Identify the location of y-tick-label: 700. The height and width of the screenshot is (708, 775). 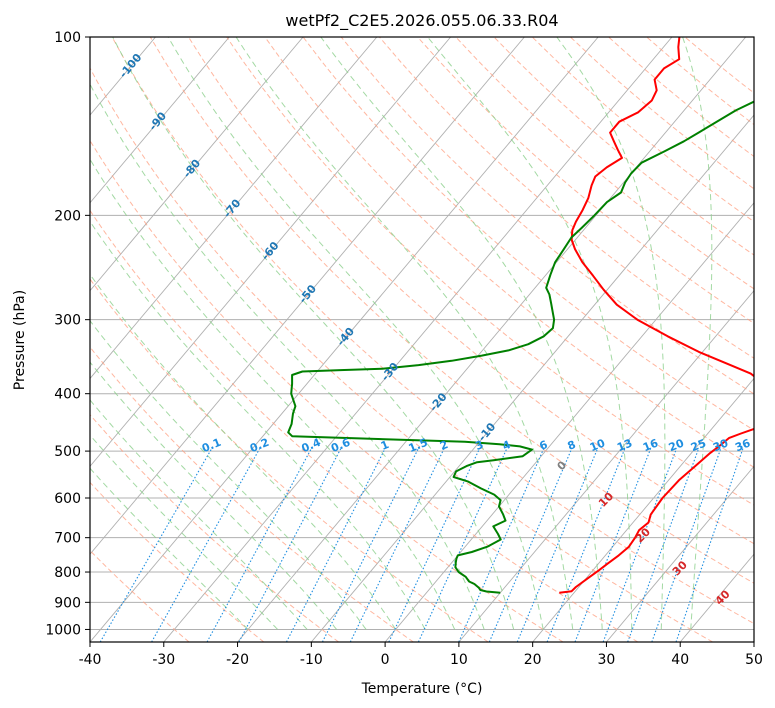
(67, 539).